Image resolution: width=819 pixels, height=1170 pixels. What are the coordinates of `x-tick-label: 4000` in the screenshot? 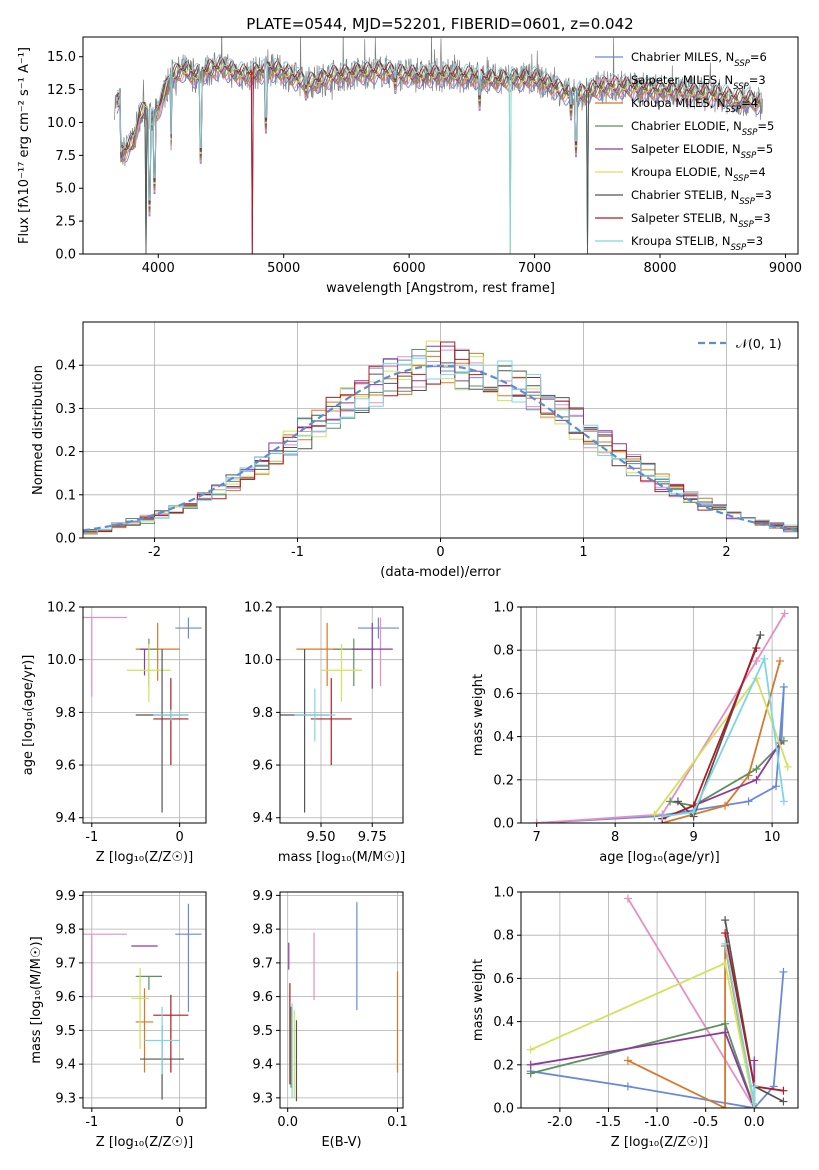 It's located at (158, 268).